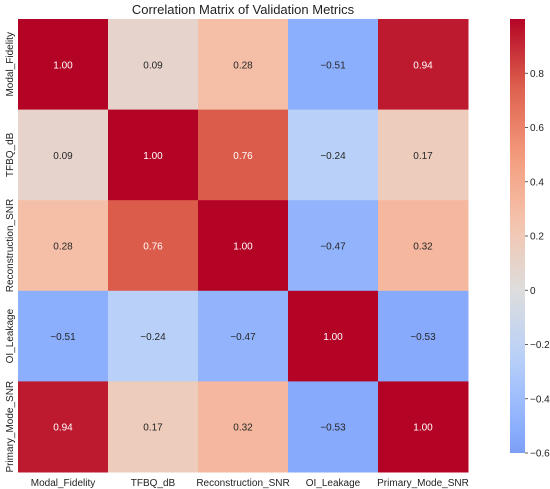 Image resolution: width=550 pixels, height=489 pixels. What do you see at coordinates (153, 483) in the screenshot?
I see `column-label: TFBQ_dB` at bounding box center [153, 483].